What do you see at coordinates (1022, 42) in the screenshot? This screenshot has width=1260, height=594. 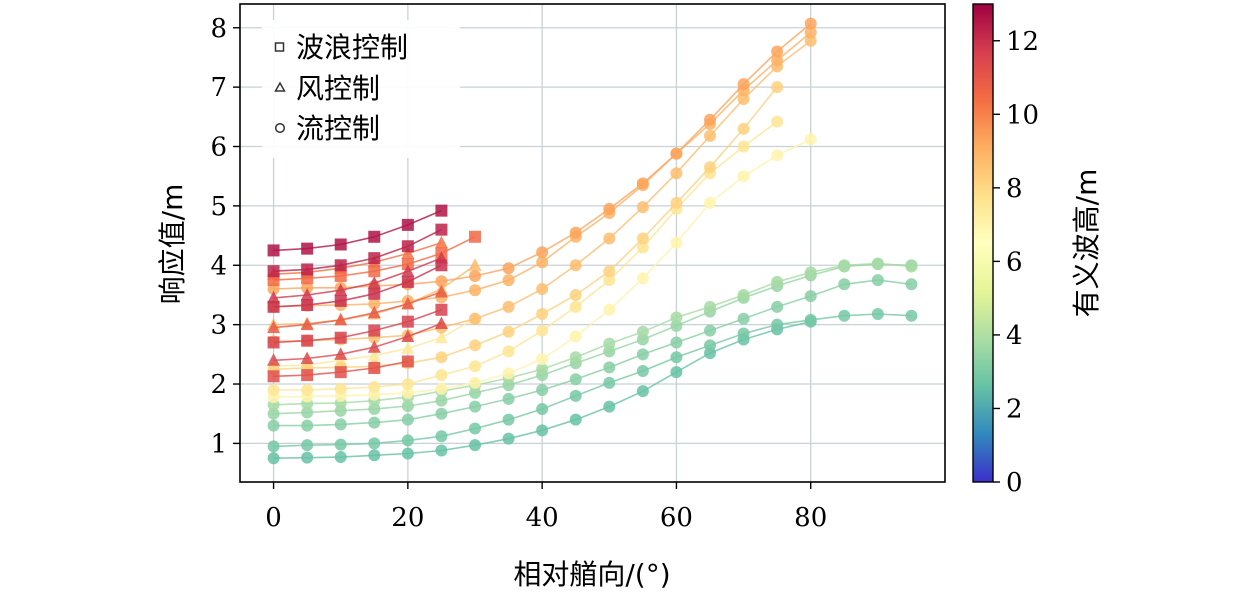 I see `colorbar-tick-label: 12` at bounding box center [1022, 42].